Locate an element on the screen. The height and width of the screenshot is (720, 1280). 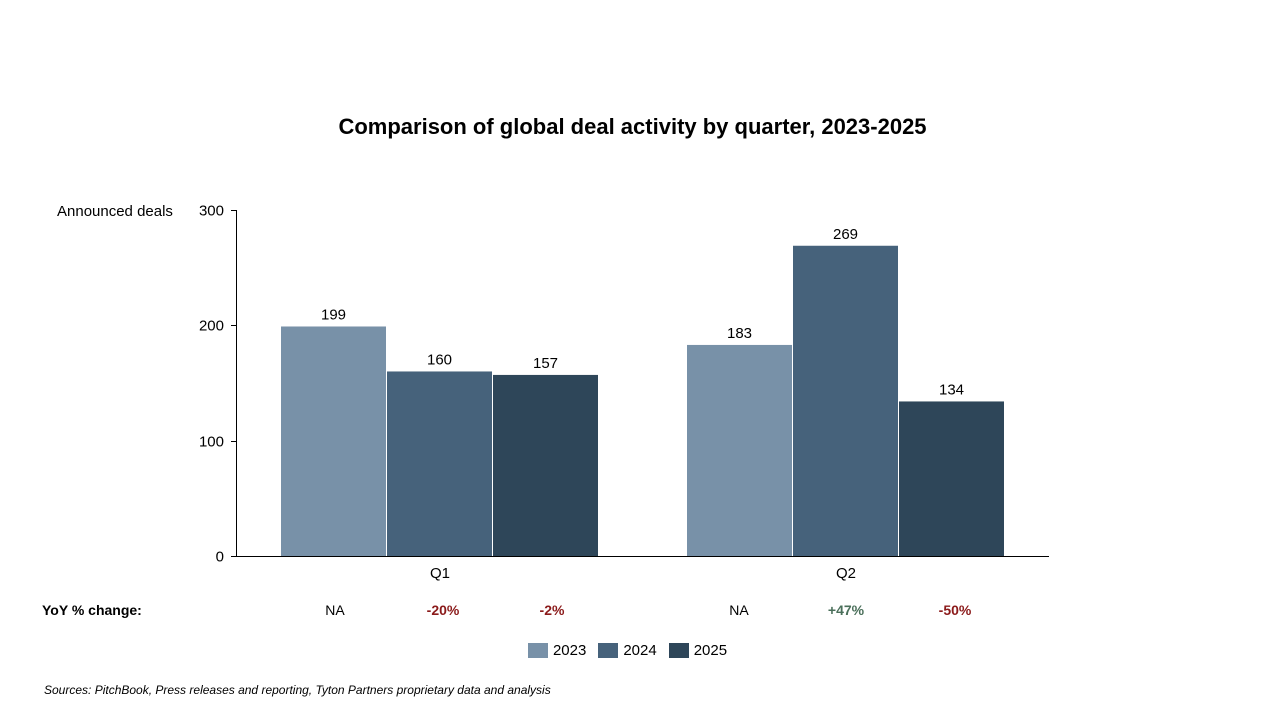
bar-q1-2023 is located at coordinates (333, 441).